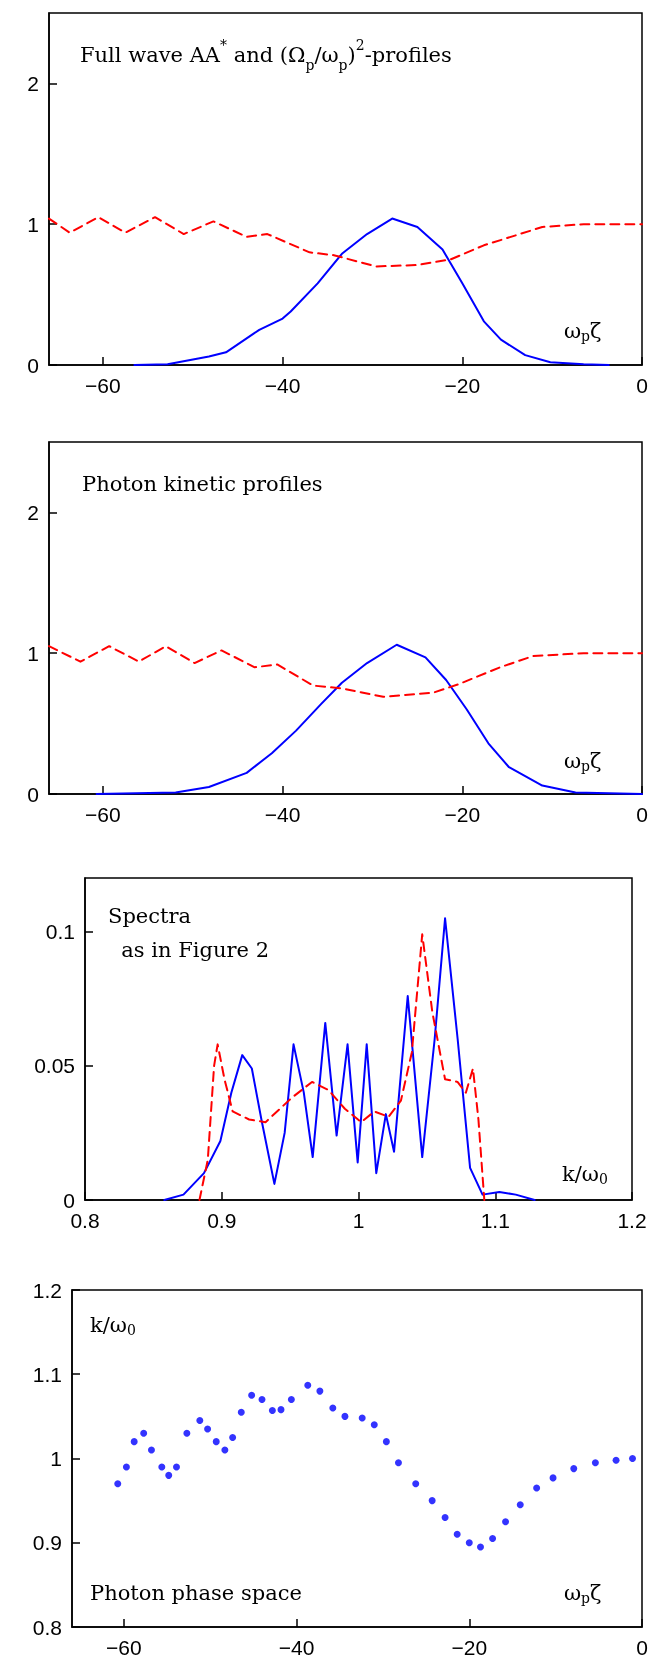 The width and height of the screenshot is (654, 1665). I want to click on text: Spectra as in Figure 2, so click(188, 933).